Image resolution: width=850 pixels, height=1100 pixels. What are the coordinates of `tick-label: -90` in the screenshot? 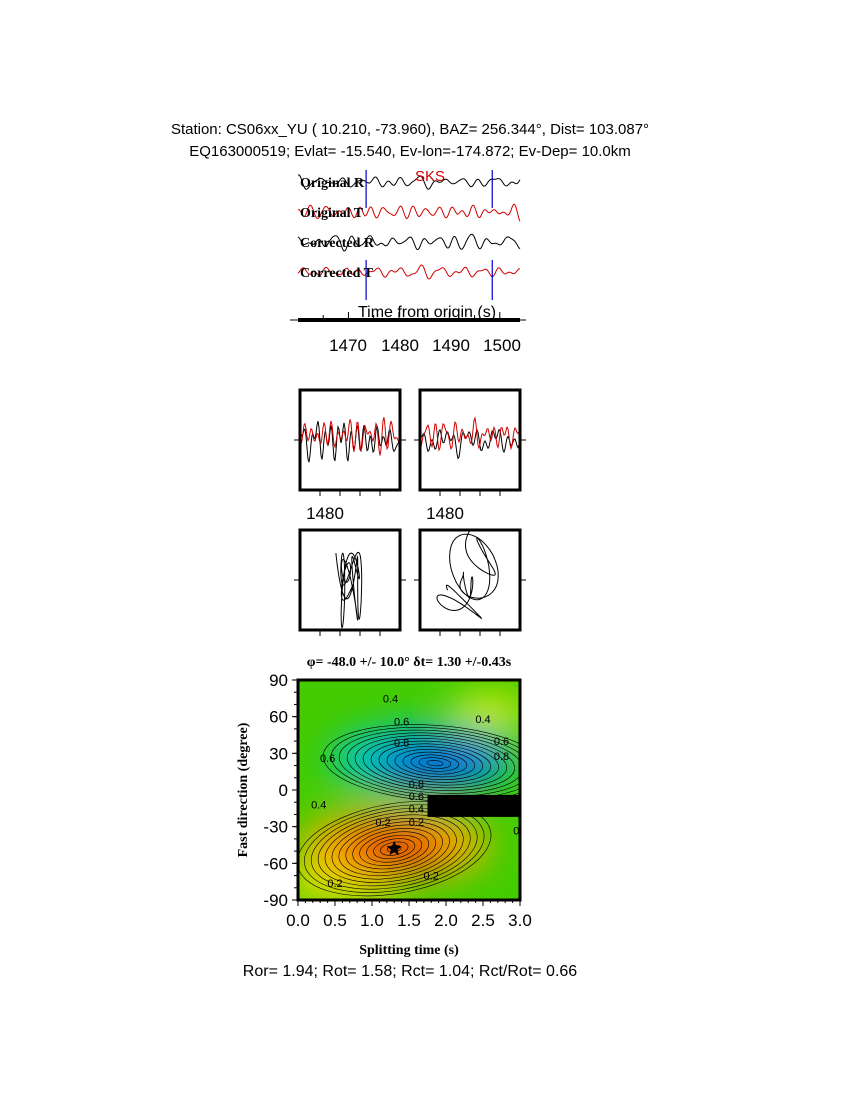 It's located at (275, 900).